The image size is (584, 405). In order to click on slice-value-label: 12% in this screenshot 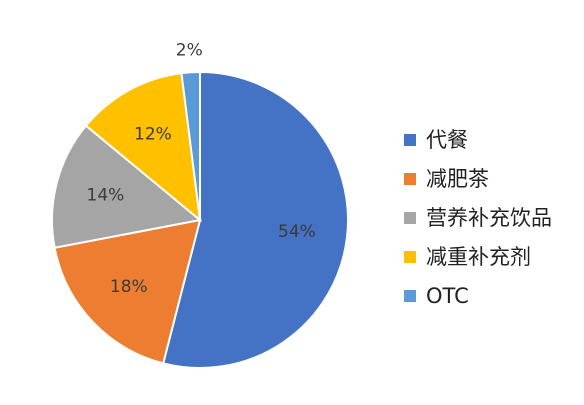, I will do `click(153, 134)`.